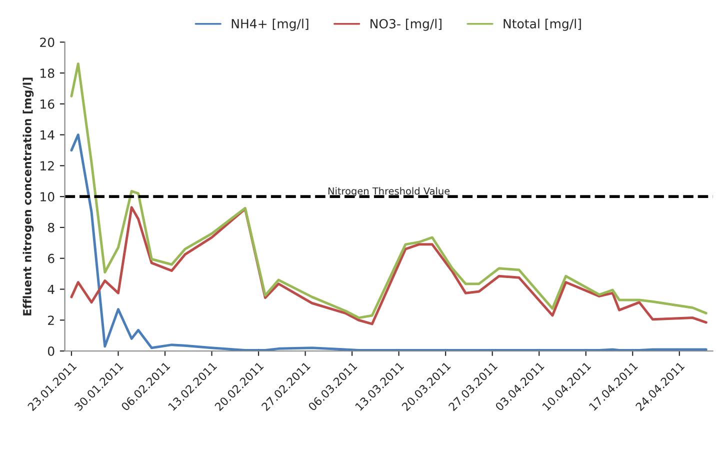 This screenshot has width=720, height=468. I want to click on legend-label: NH4+ [mg/l], so click(270, 24).